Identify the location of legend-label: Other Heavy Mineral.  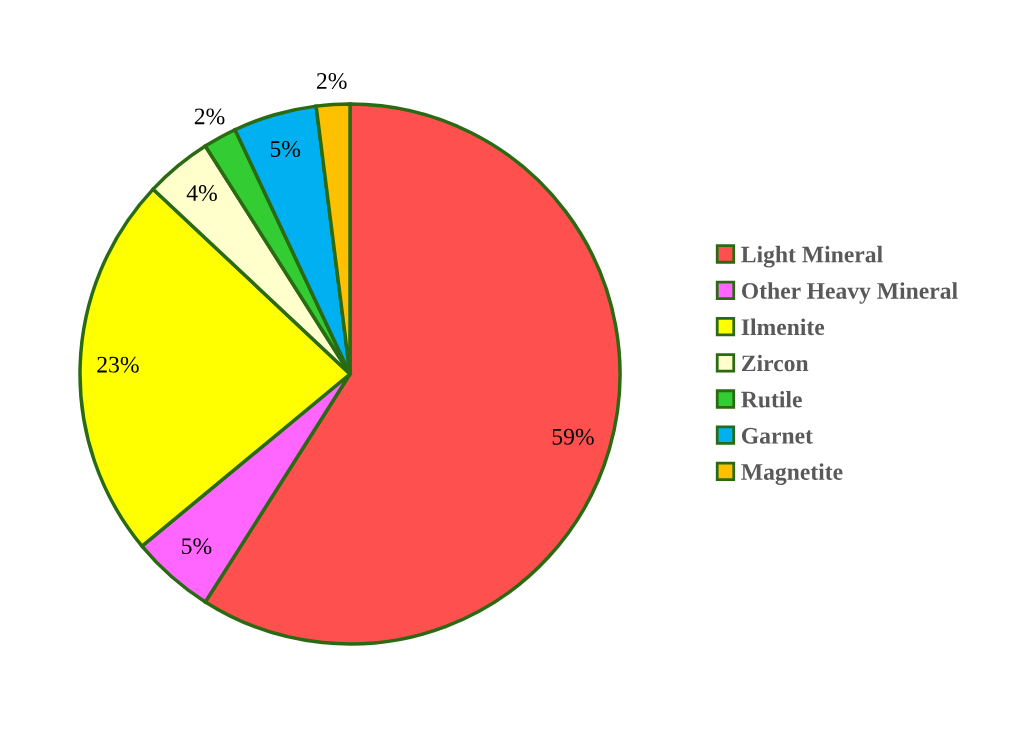
(849, 293).